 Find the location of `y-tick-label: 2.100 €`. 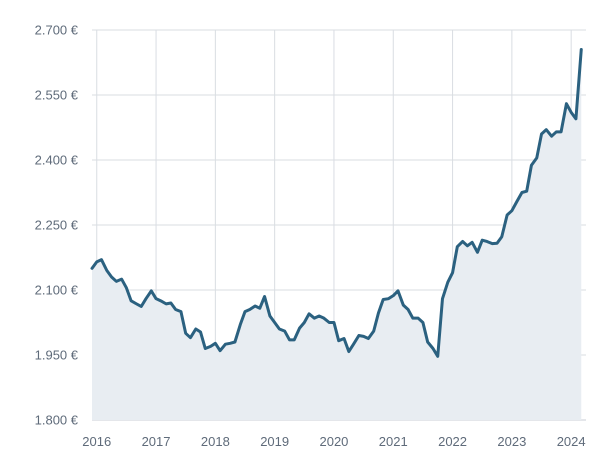

y-tick-label: 2.100 € is located at coordinates (57, 290).